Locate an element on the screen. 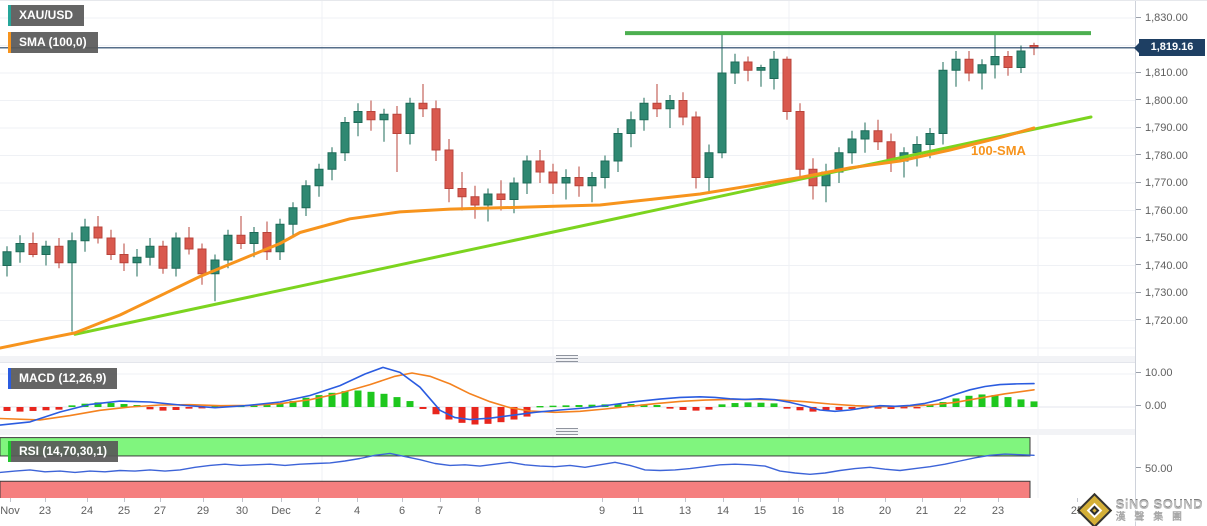 The image size is (1207, 526). macd-tick-label: 0.00 is located at coordinates (1171, 406).